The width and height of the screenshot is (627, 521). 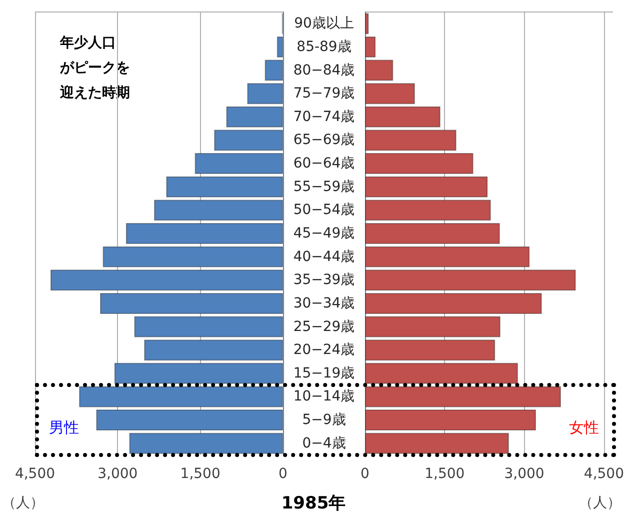 I want to click on y-tick-label: 70−74歳, so click(x=324, y=116).